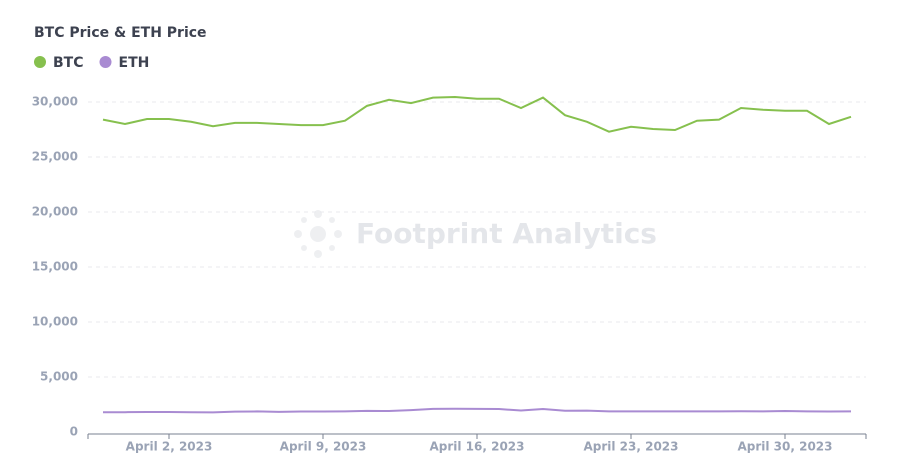  Describe the element at coordinates (630, 447) in the screenshot. I see `x-tick-label: April 23, 2023` at that location.